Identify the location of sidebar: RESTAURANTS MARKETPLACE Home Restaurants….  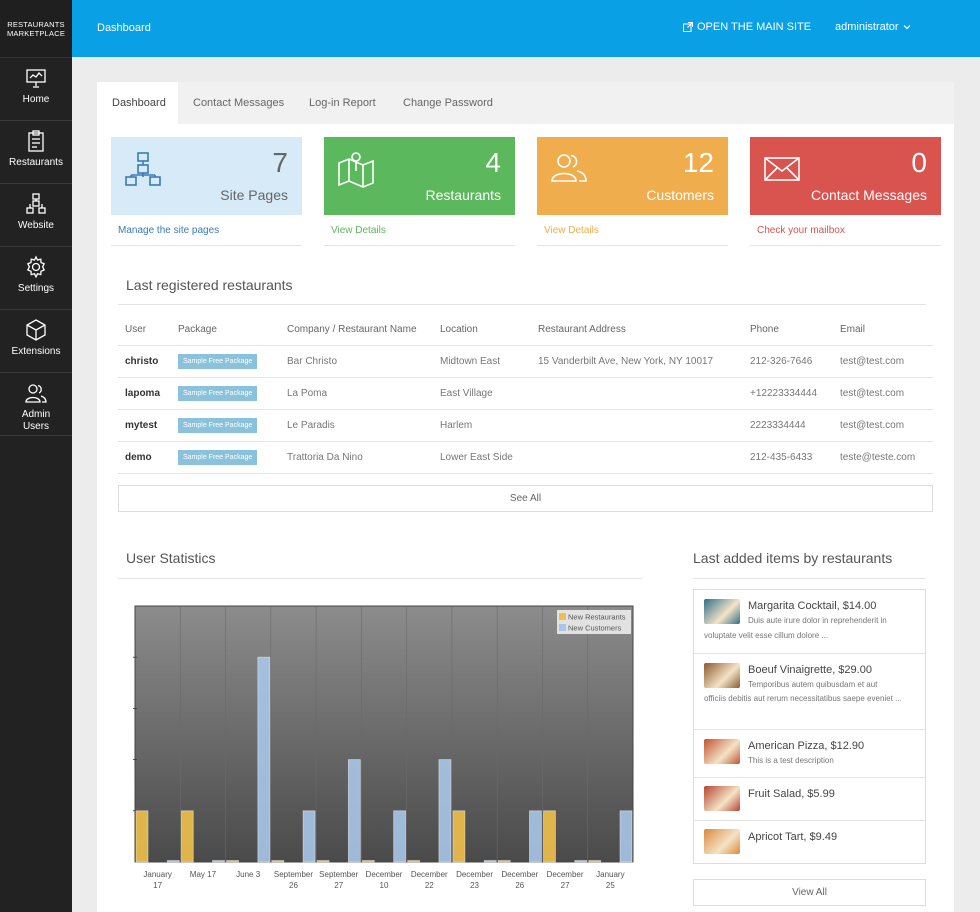
(36, 456).